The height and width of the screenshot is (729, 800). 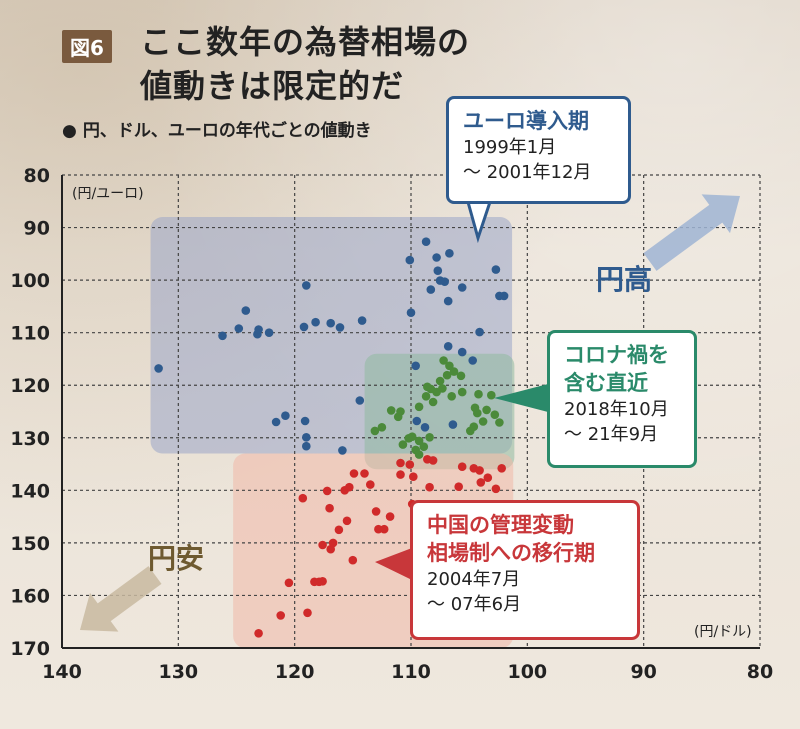 What do you see at coordinates (227, 131) in the screenshot?
I see `subtitle-text: 円、ドル、ユーロの年代ごとの値動き` at bounding box center [227, 131].